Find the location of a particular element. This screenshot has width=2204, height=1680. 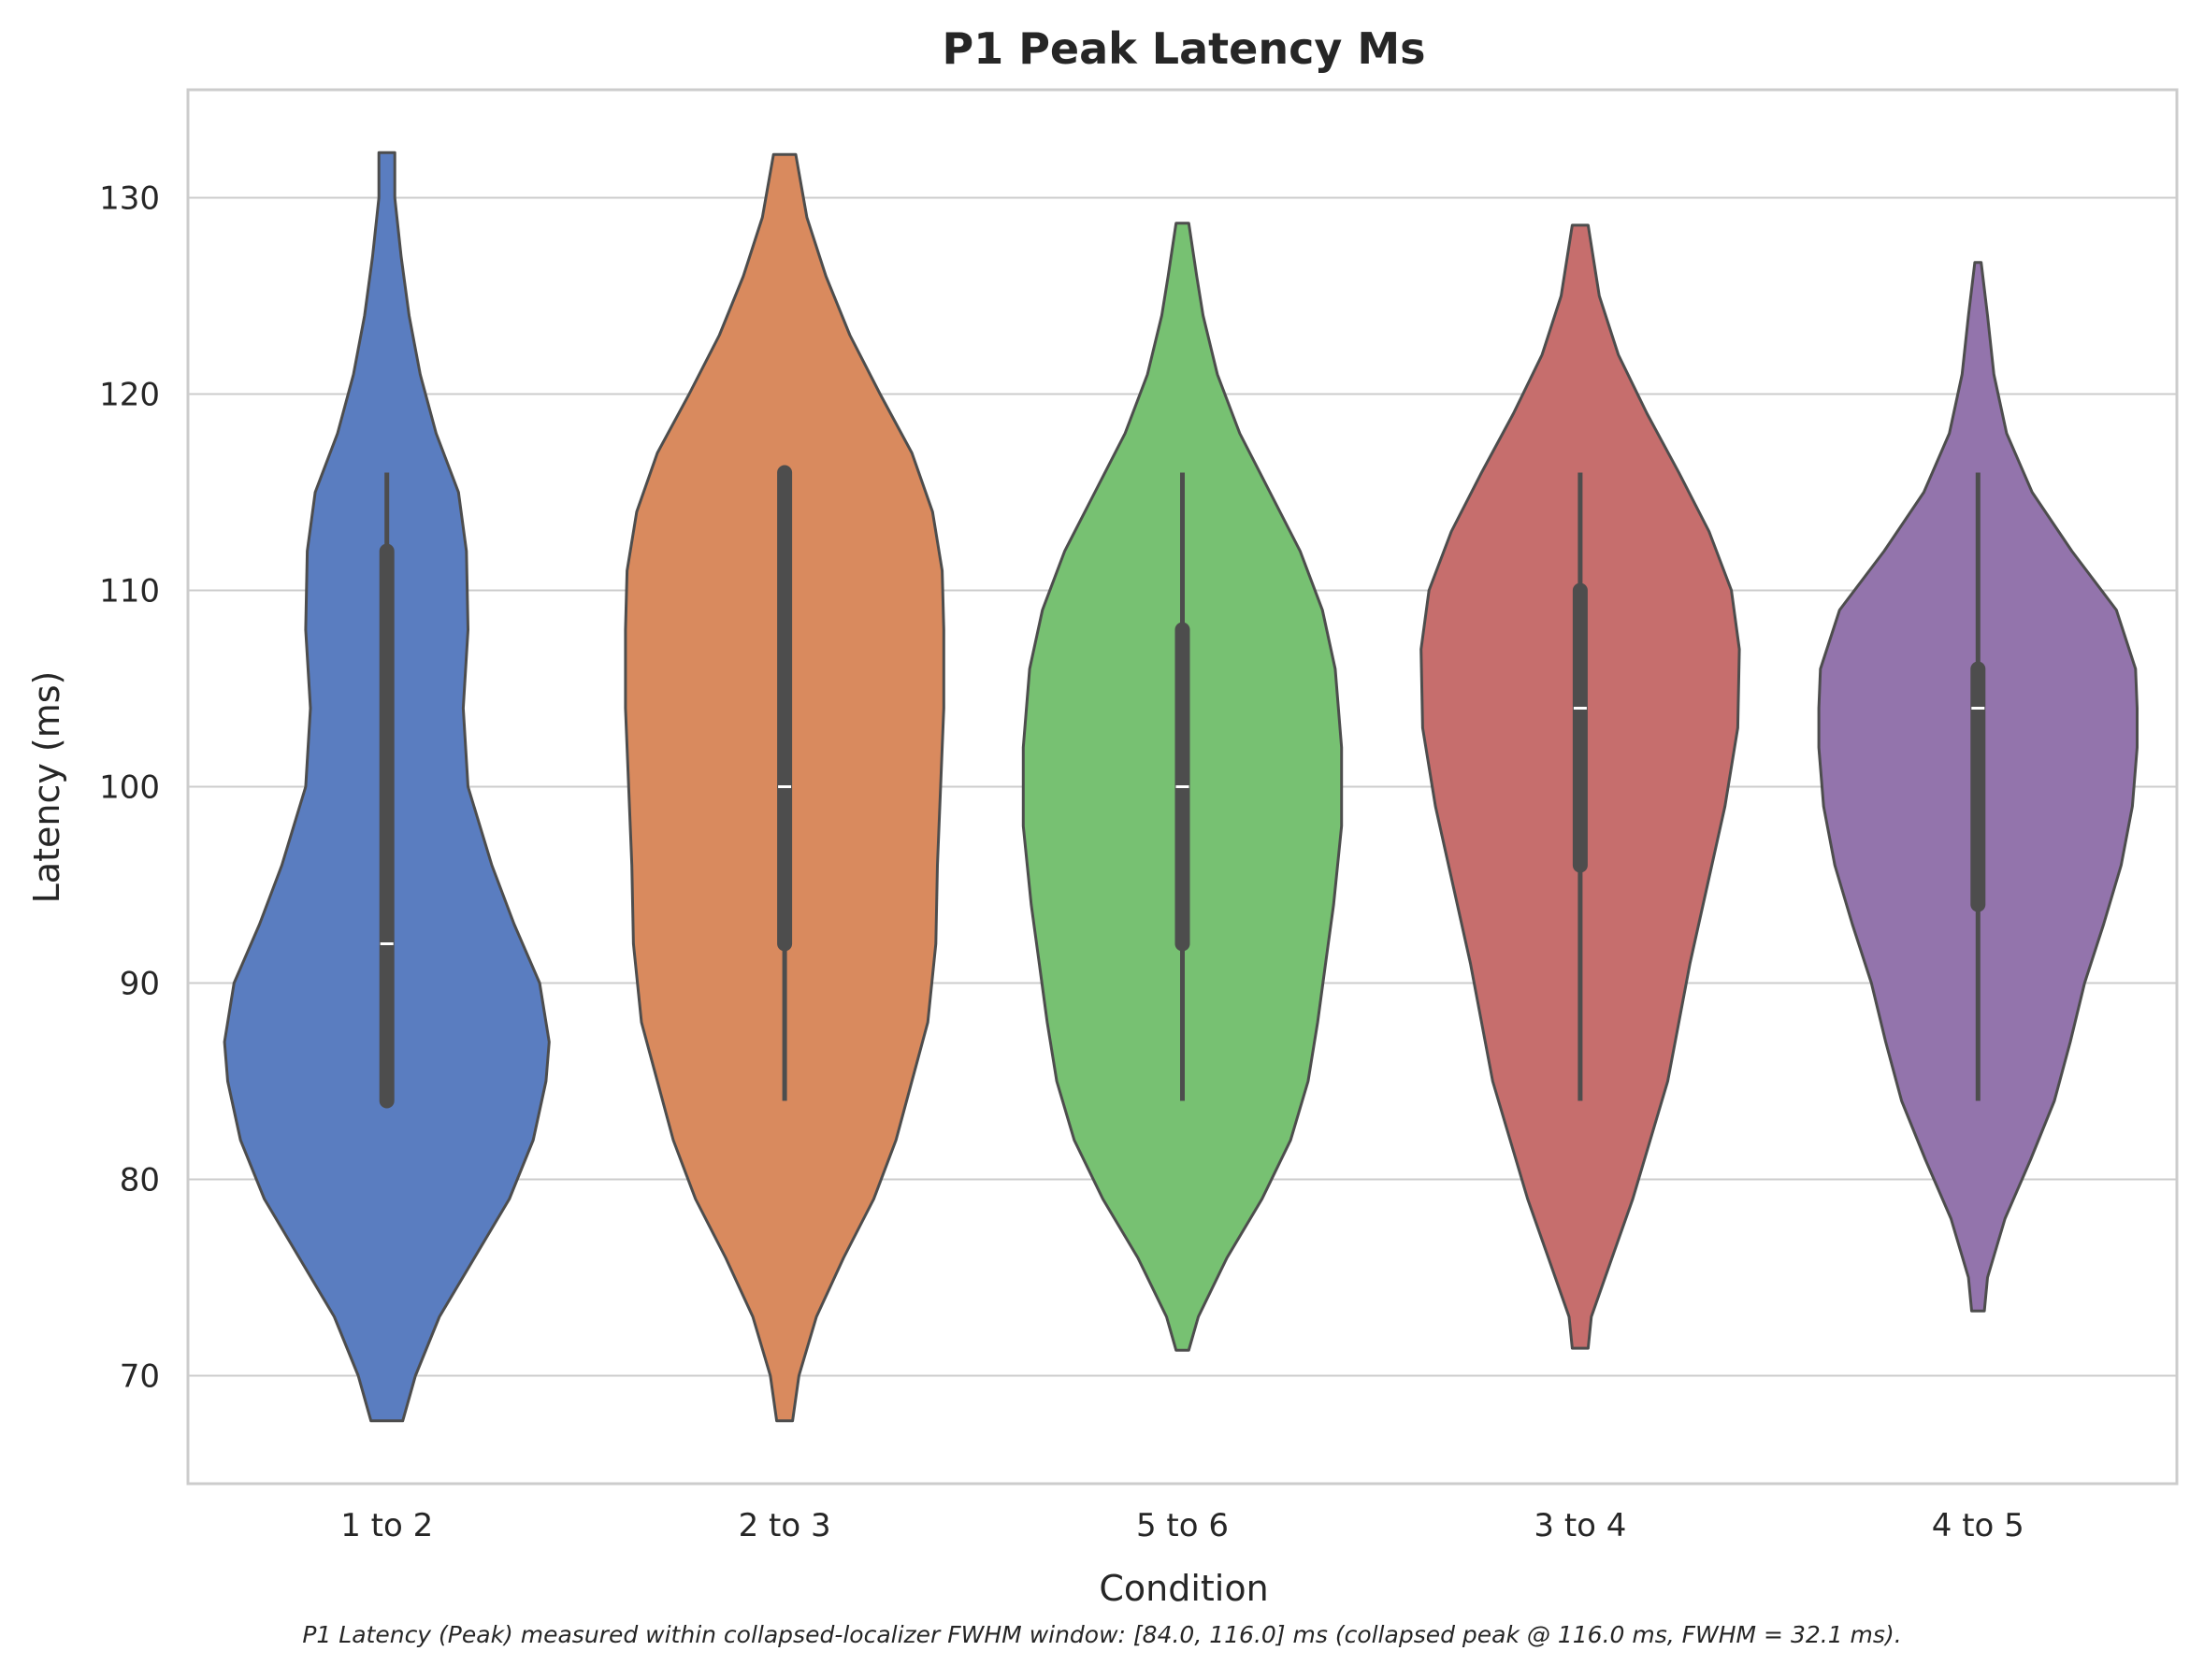

x-tick-label: 3 to 4 is located at coordinates (1580, 1525).